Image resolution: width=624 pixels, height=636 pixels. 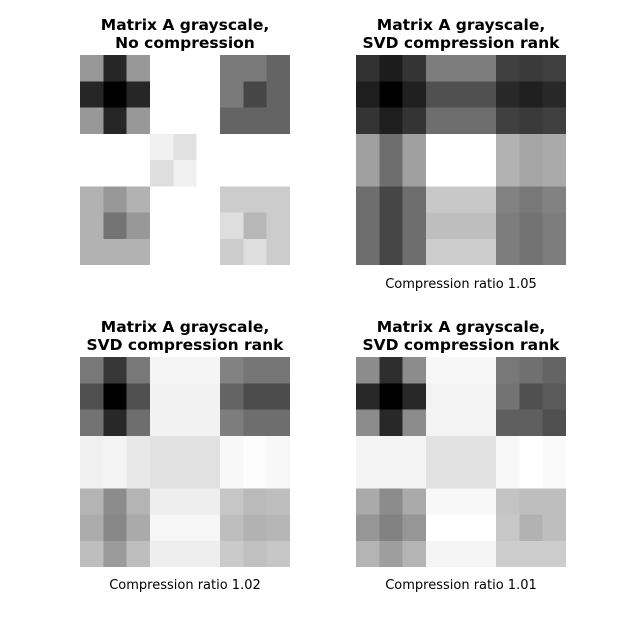 I want to click on panel-title-line-1: Matrix A grayscale,, so click(x=461, y=25).